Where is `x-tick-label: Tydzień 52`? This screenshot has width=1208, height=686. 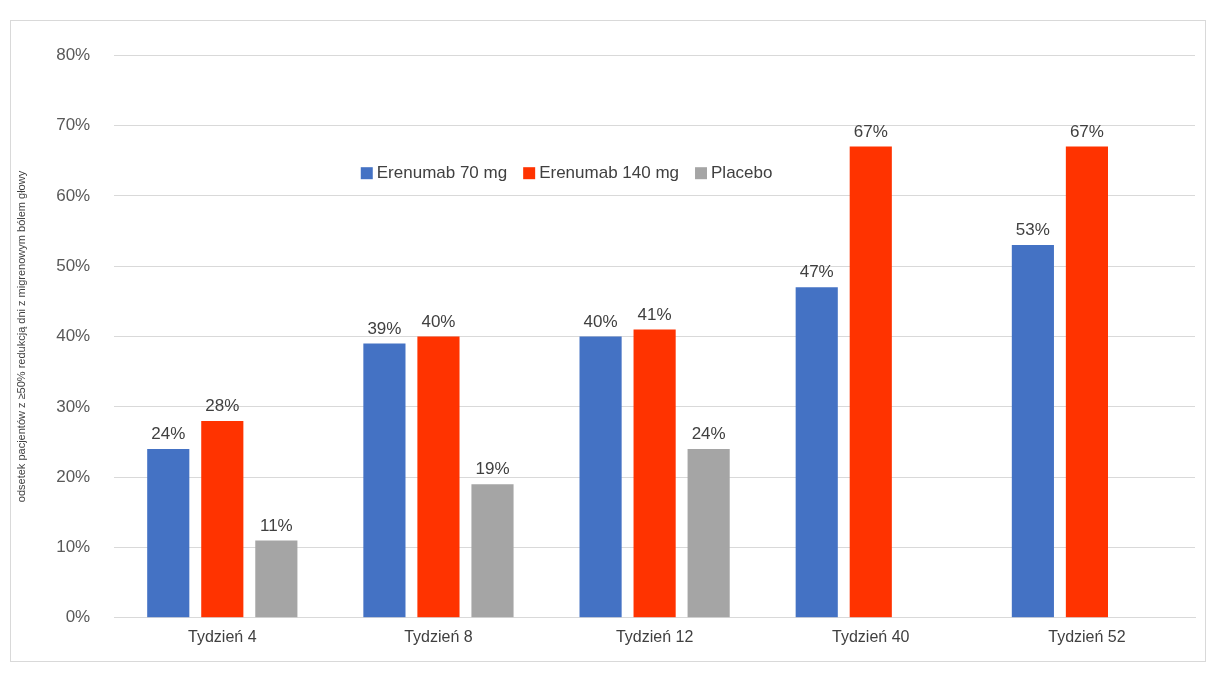
x-tick-label: Tydzień 52 is located at coordinates (1087, 636).